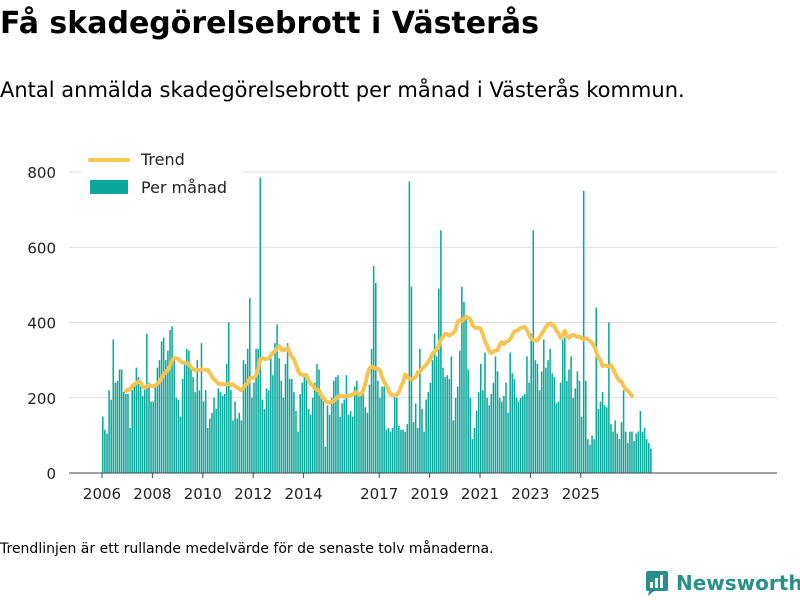 The width and height of the screenshot is (800, 600). Describe the element at coordinates (41, 248) in the screenshot. I see `y-tick-label: 600` at that location.